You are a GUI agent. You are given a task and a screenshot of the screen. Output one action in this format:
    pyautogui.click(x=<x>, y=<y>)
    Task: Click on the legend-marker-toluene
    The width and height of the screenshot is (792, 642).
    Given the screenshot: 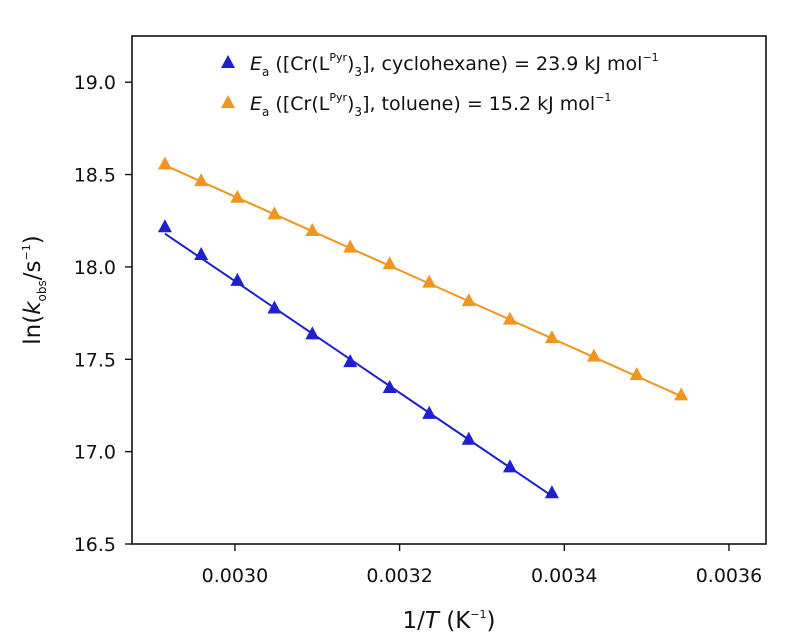 What is the action you would take?
    pyautogui.click(x=228, y=101)
    